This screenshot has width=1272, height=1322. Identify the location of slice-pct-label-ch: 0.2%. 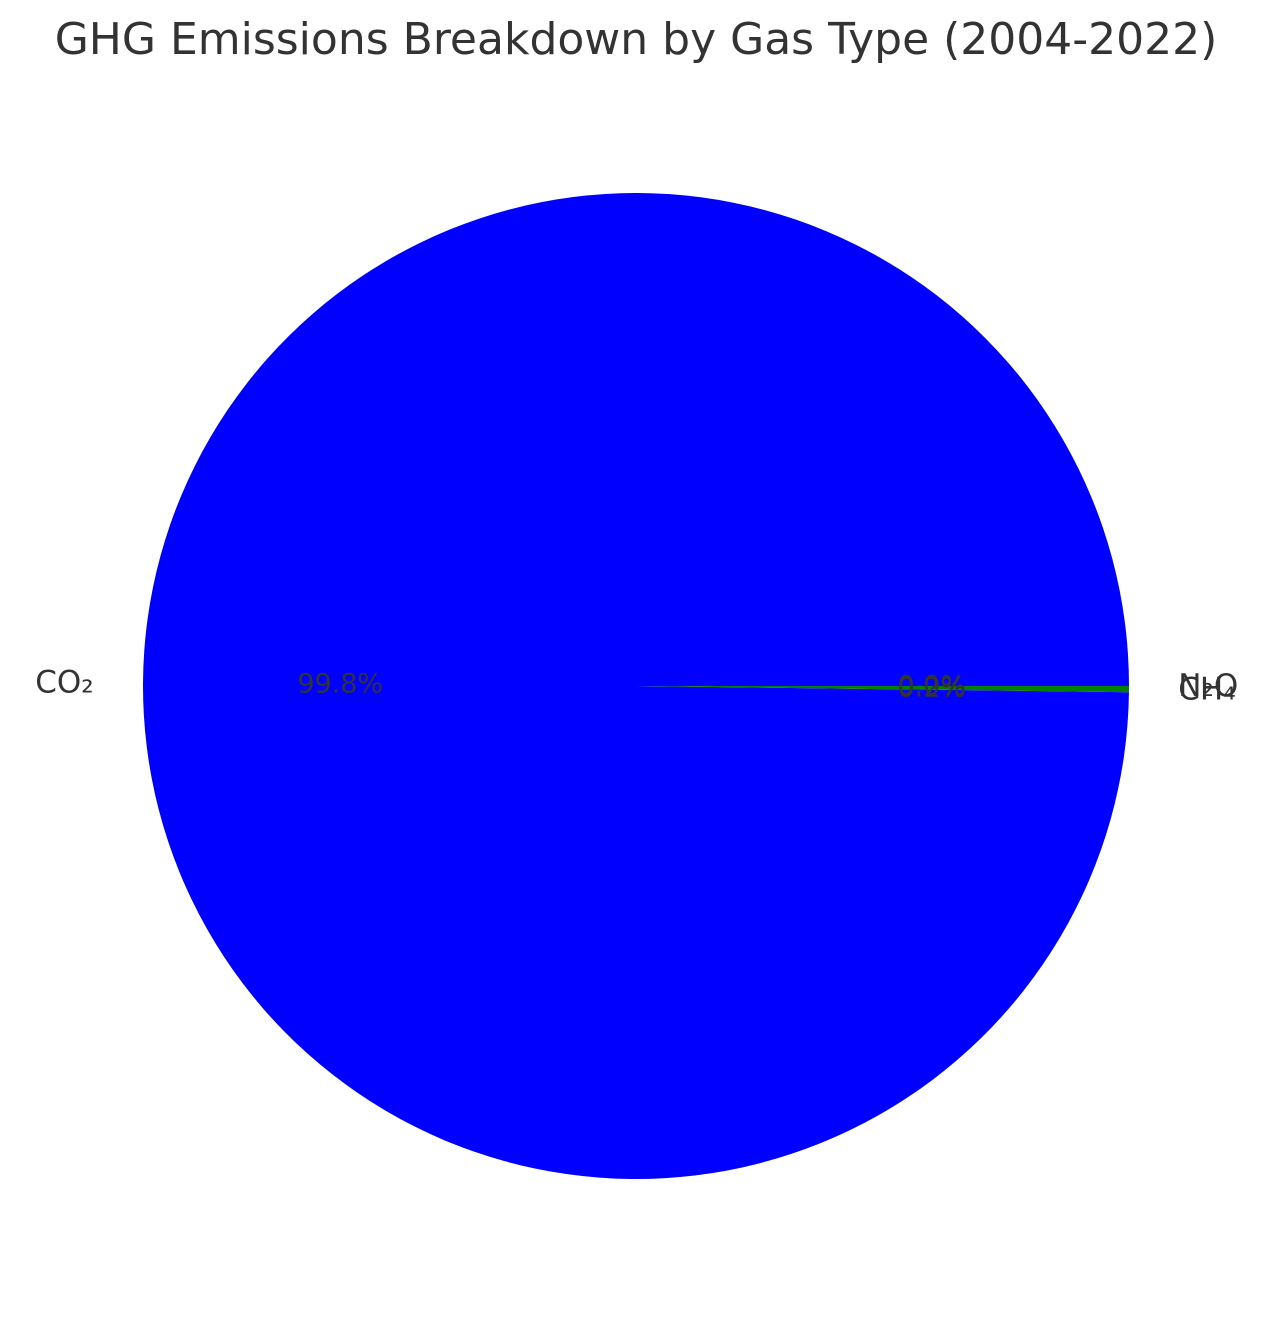
(931, 687).